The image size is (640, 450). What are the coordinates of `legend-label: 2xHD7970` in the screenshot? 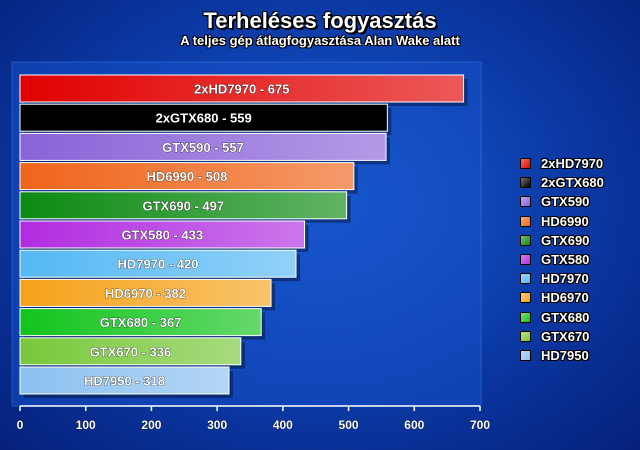 It's located at (572, 164).